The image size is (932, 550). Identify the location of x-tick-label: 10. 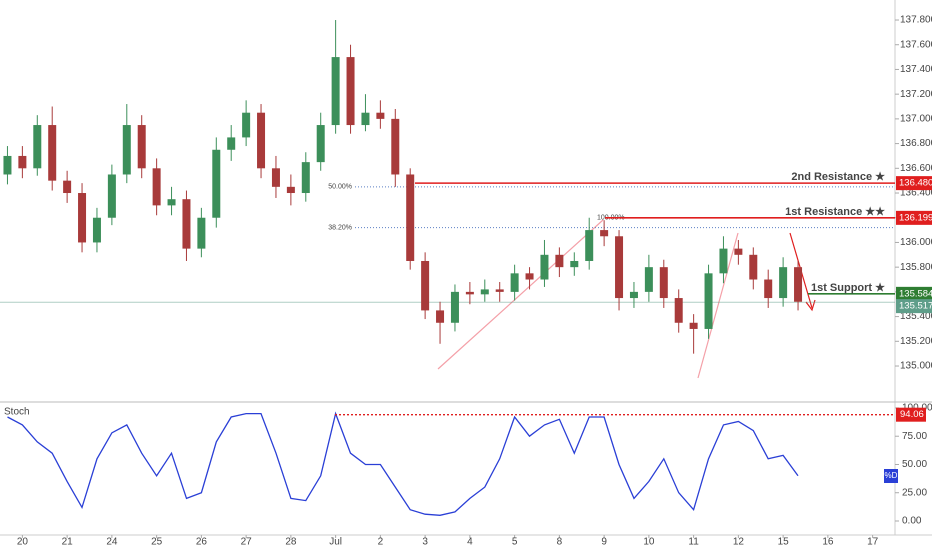
(649, 542).